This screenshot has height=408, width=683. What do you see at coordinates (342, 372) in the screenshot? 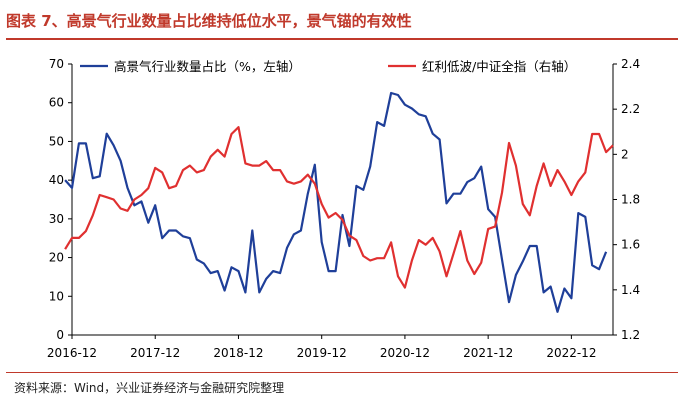
I see `source-divider` at bounding box center [342, 372].